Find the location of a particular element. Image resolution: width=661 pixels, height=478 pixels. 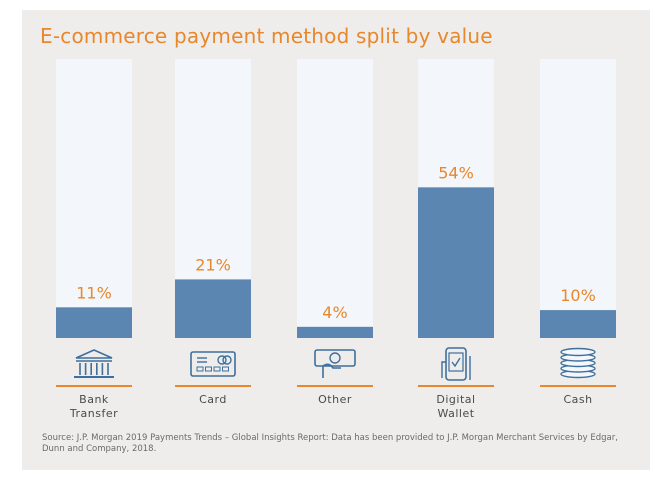

phone-screen is located at coordinates (456, 362).